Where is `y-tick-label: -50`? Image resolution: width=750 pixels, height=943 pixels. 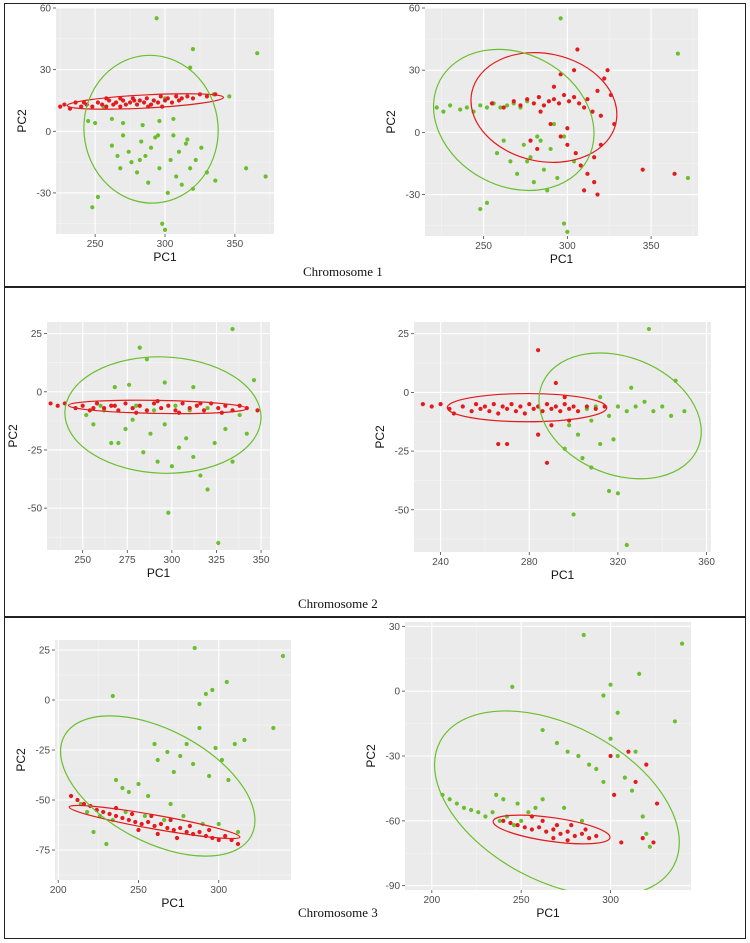
y-tick-label: -50 is located at coordinates (35, 509).